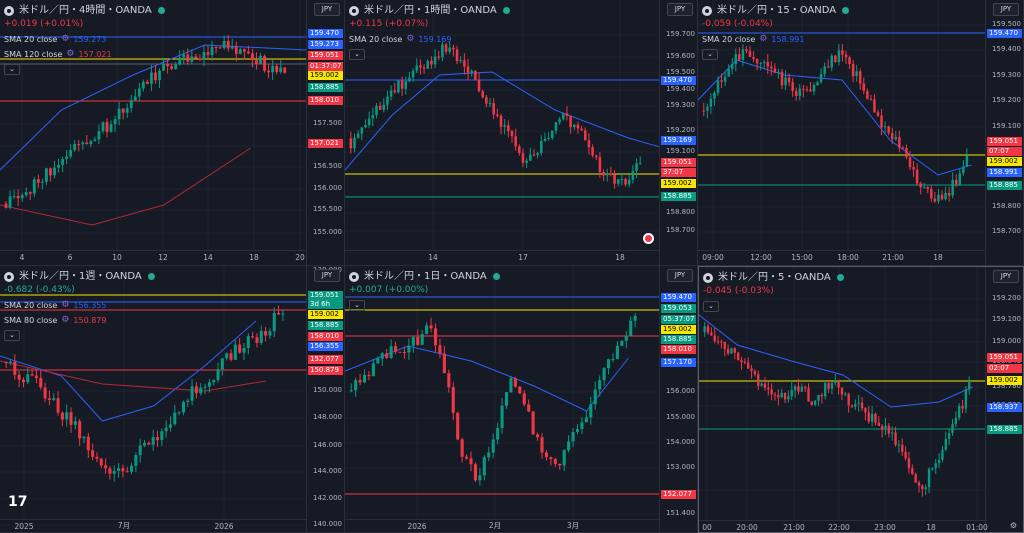  What do you see at coordinates (325, 346) in the screenshot?
I see `price-label: 156.355` at bounding box center [325, 346].